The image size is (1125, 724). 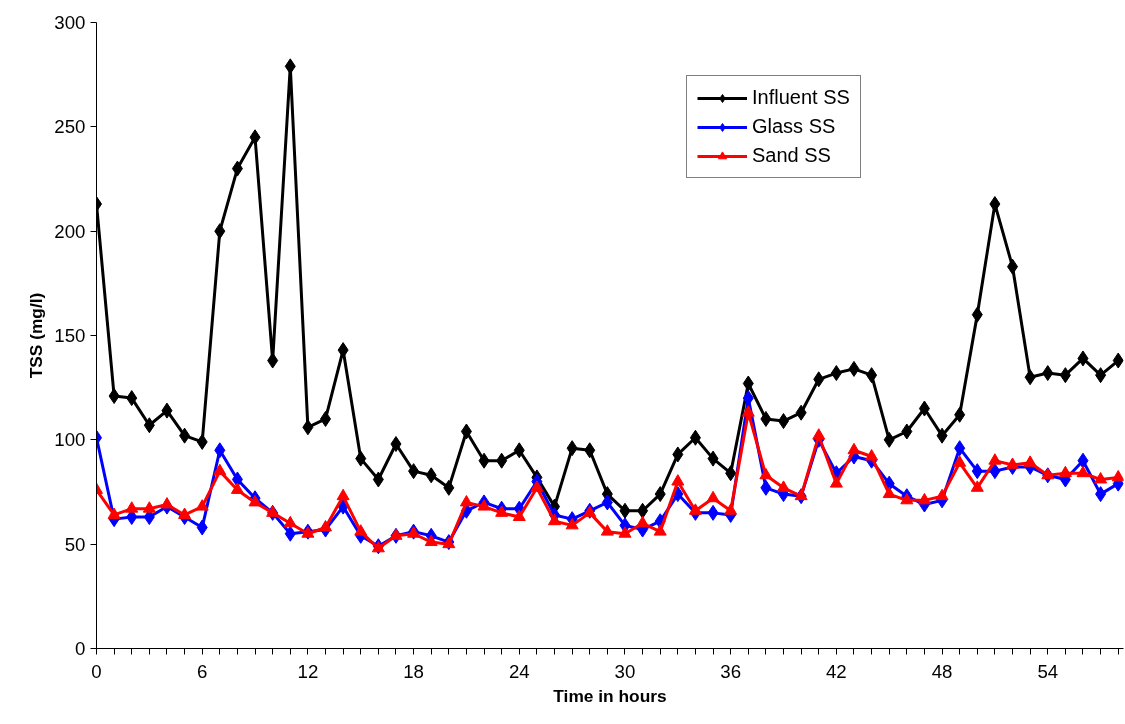 What do you see at coordinates (75, 544) in the screenshot?
I see `y-tick-label: 50` at bounding box center [75, 544].